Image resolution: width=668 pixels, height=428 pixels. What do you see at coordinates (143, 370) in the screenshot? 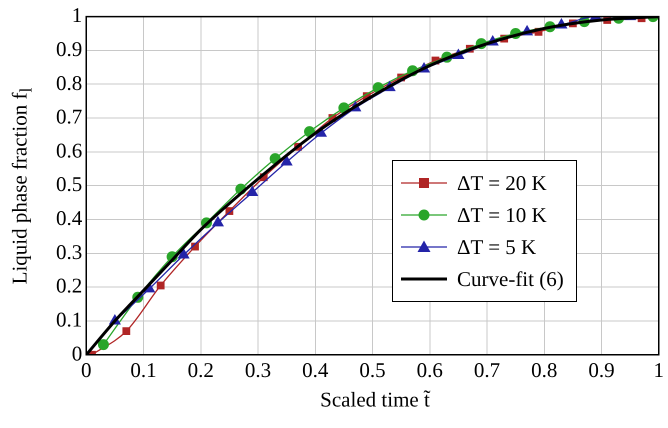
I see `x-tick-label: 0.1` at bounding box center [143, 370].